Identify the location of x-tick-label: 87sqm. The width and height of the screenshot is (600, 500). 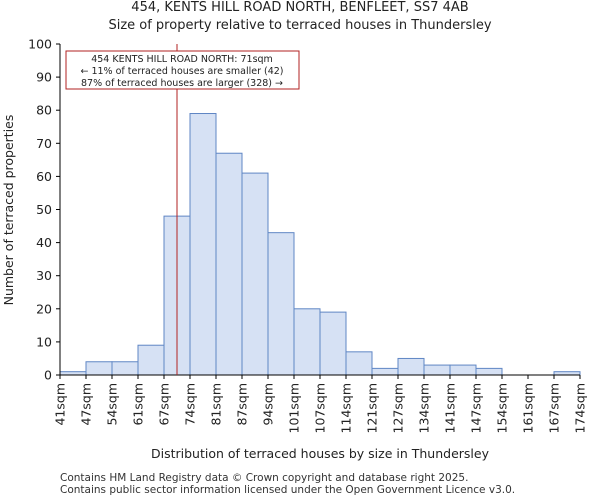
(242, 404).